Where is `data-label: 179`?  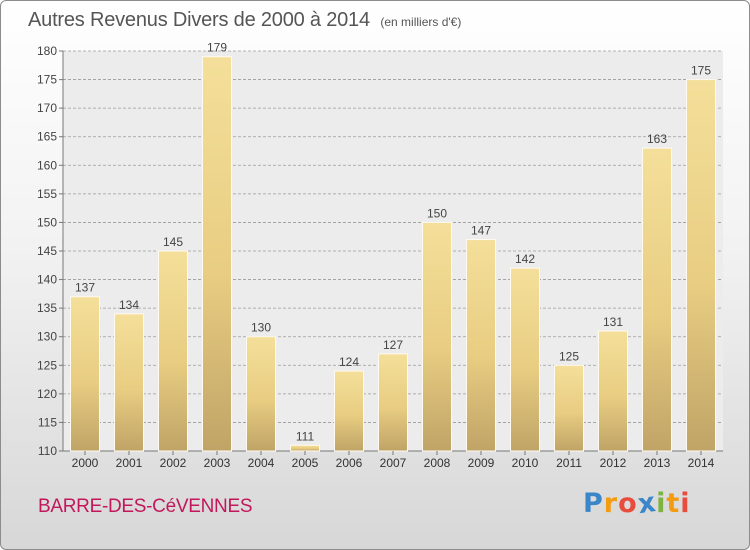
data-label: 179 is located at coordinates (217, 48).